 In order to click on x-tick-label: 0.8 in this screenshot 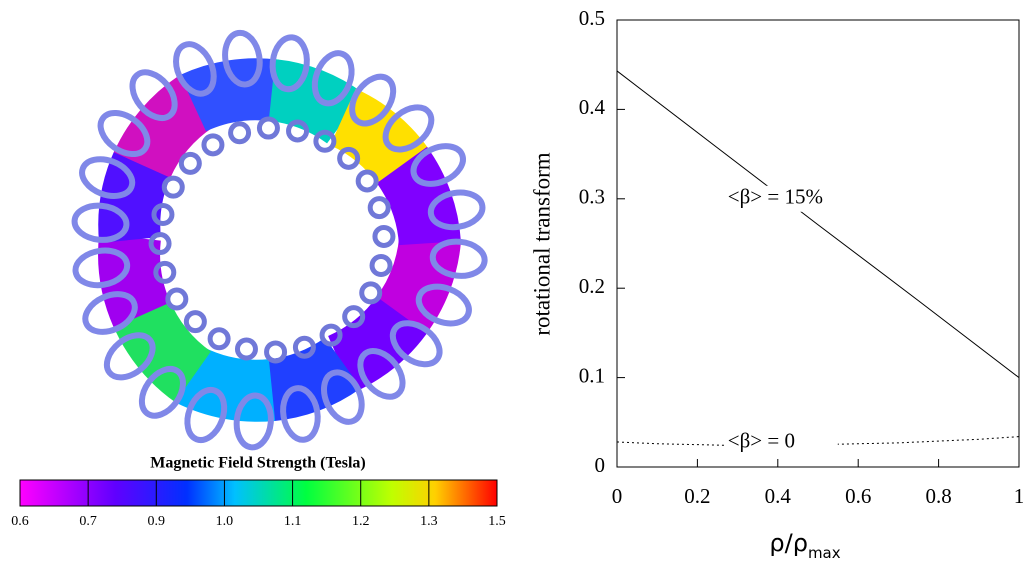, I will do `click(938, 496)`.